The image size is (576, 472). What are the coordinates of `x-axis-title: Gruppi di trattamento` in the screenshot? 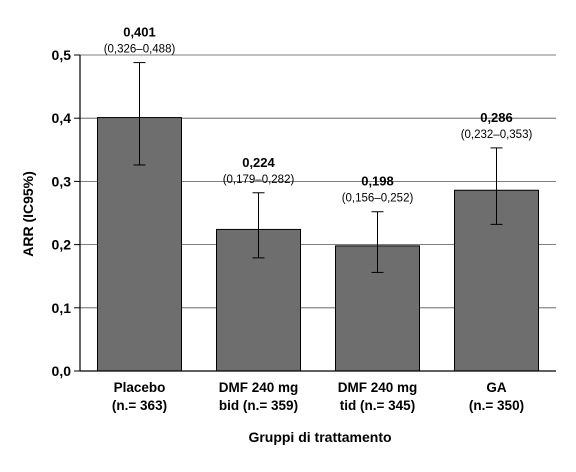 It's located at (319, 437).